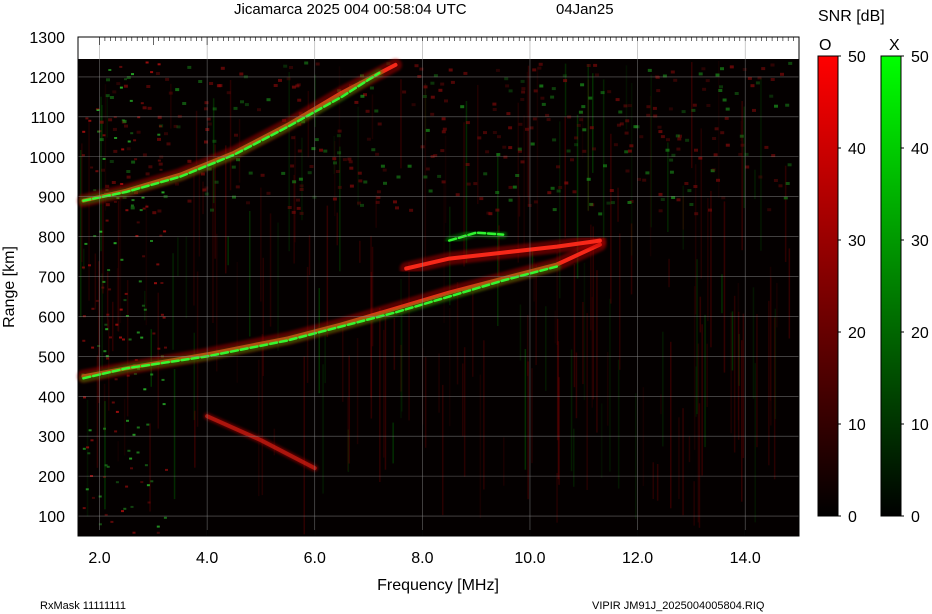 This screenshot has height=614, width=932. Describe the element at coordinates (920, 333) in the screenshot. I see `colorbar-tick-label: 20` at that location.